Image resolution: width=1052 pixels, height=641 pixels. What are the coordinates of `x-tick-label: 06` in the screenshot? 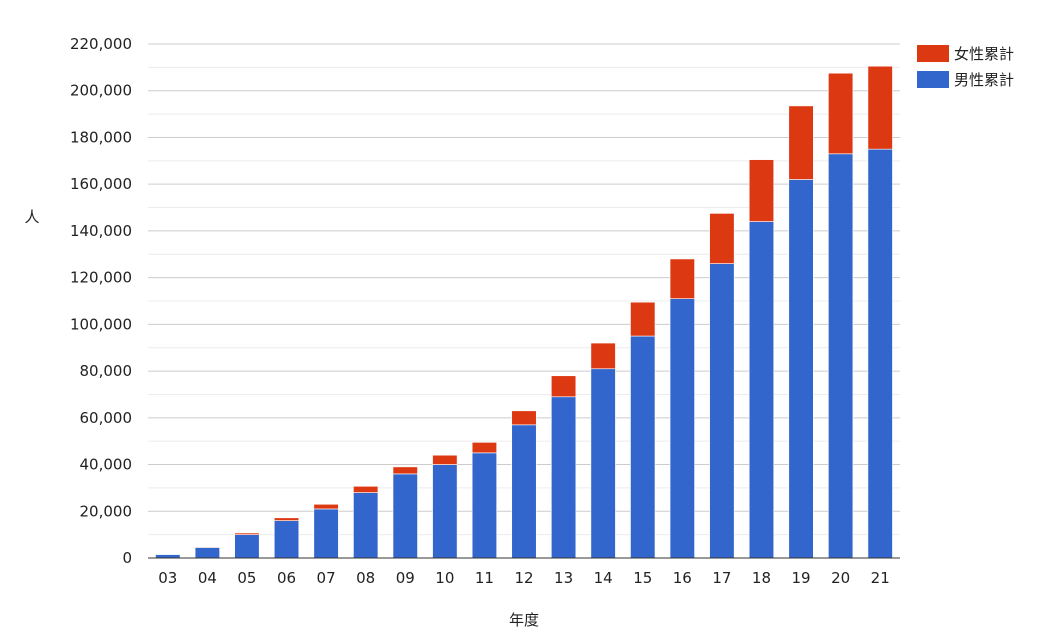 It's located at (286, 578).